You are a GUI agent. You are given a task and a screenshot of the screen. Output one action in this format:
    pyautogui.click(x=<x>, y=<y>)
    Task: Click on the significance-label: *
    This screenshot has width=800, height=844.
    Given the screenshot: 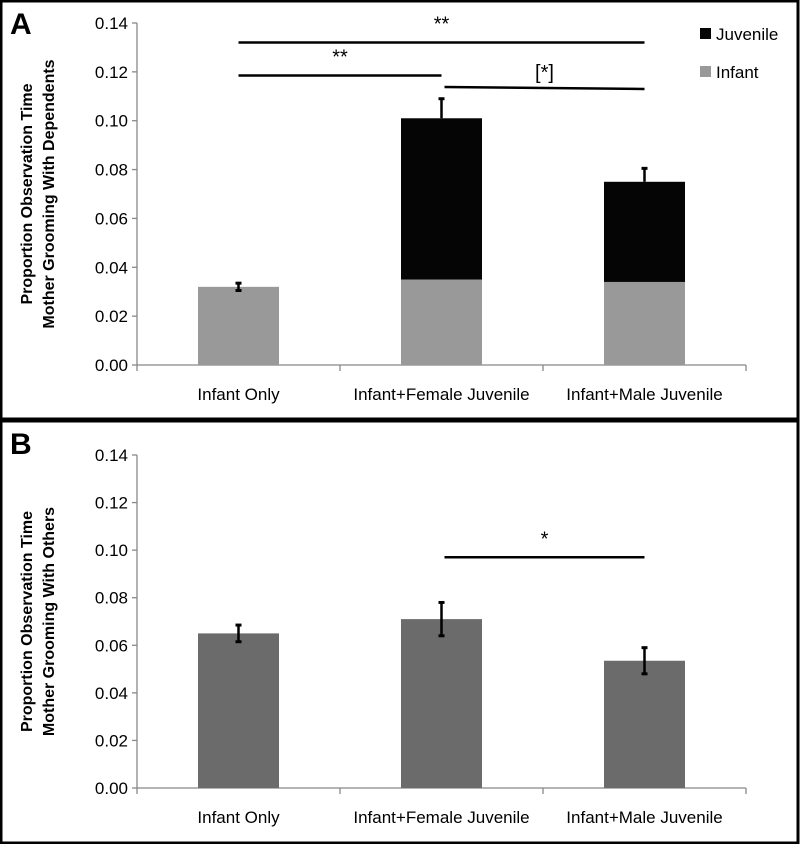 What is the action you would take?
    pyautogui.click(x=545, y=539)
    